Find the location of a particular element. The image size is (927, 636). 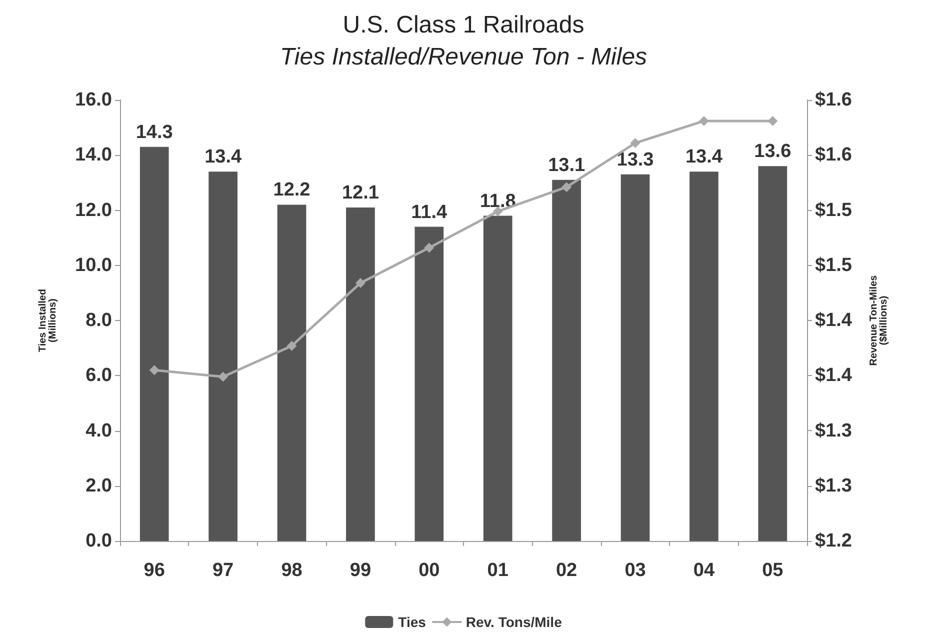

x-tick-label: 01 is located at coordinates (498, 570).